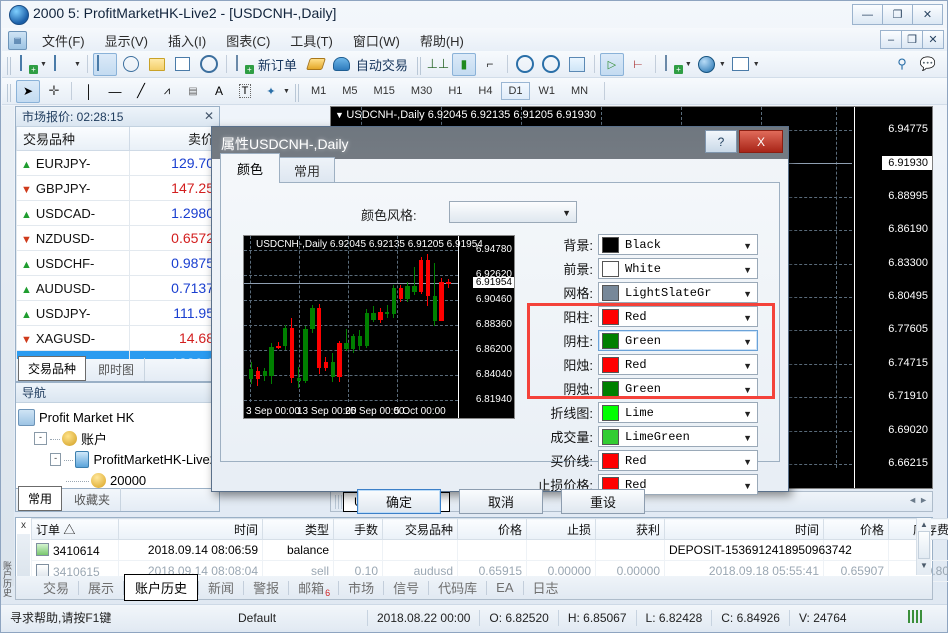  What do you see at coordinates (678, 340) in the screenshot?
I see `color-select-4: Green ▼` at bounding box center [678, 340].